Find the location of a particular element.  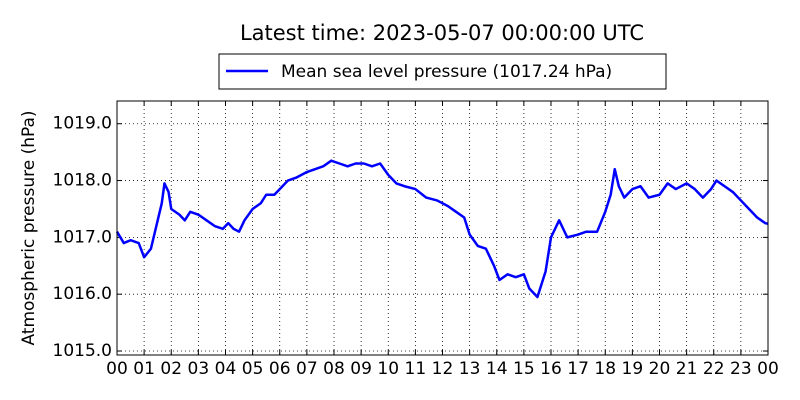

x-tick-label: 13 is located at coordinates (470, 369).